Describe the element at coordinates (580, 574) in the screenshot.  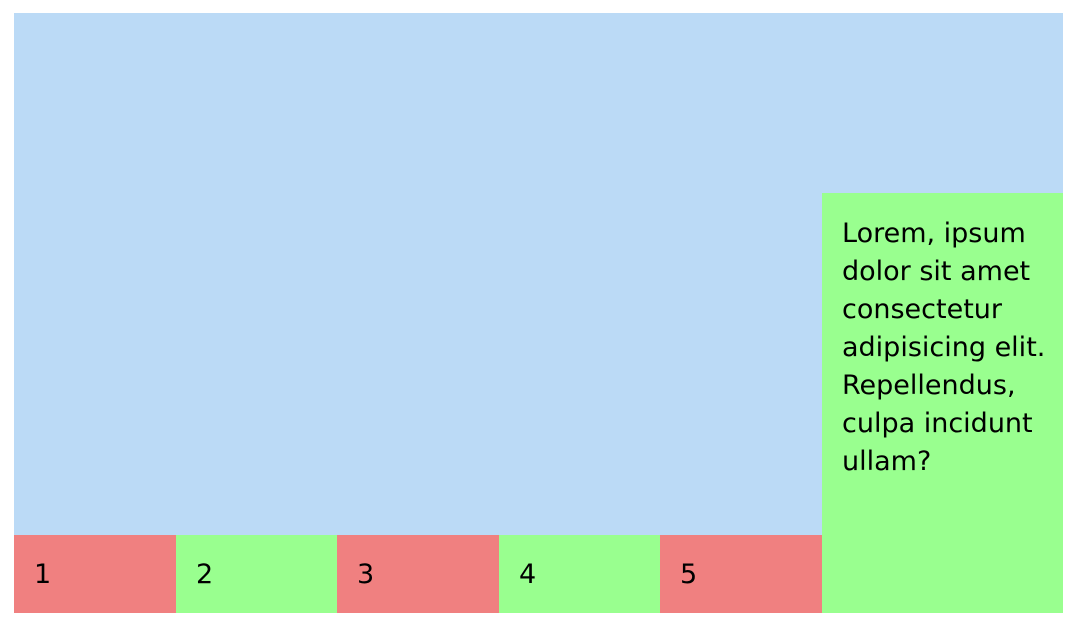
I see `flex-item-4: 4` at that location.